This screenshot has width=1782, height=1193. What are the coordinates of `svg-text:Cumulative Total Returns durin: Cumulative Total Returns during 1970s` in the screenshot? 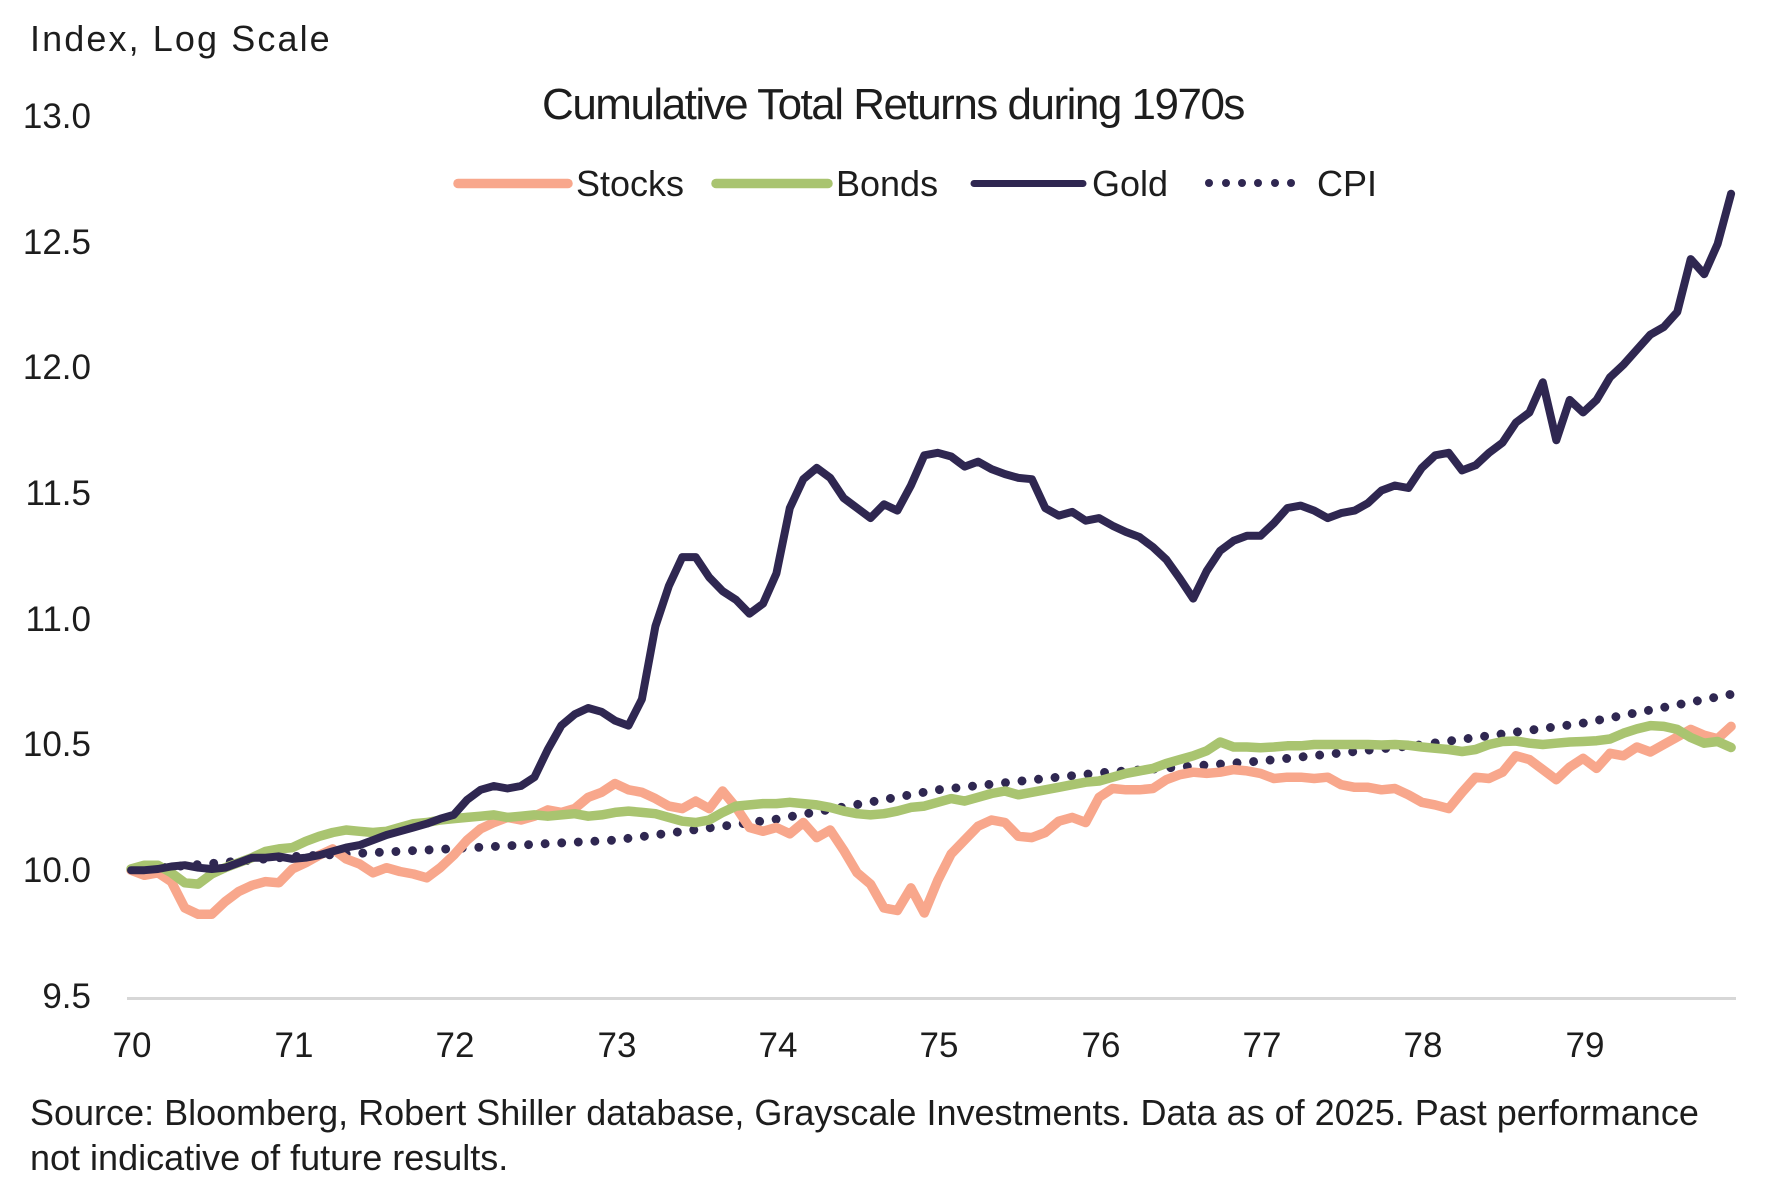 It's located at (893, 104).